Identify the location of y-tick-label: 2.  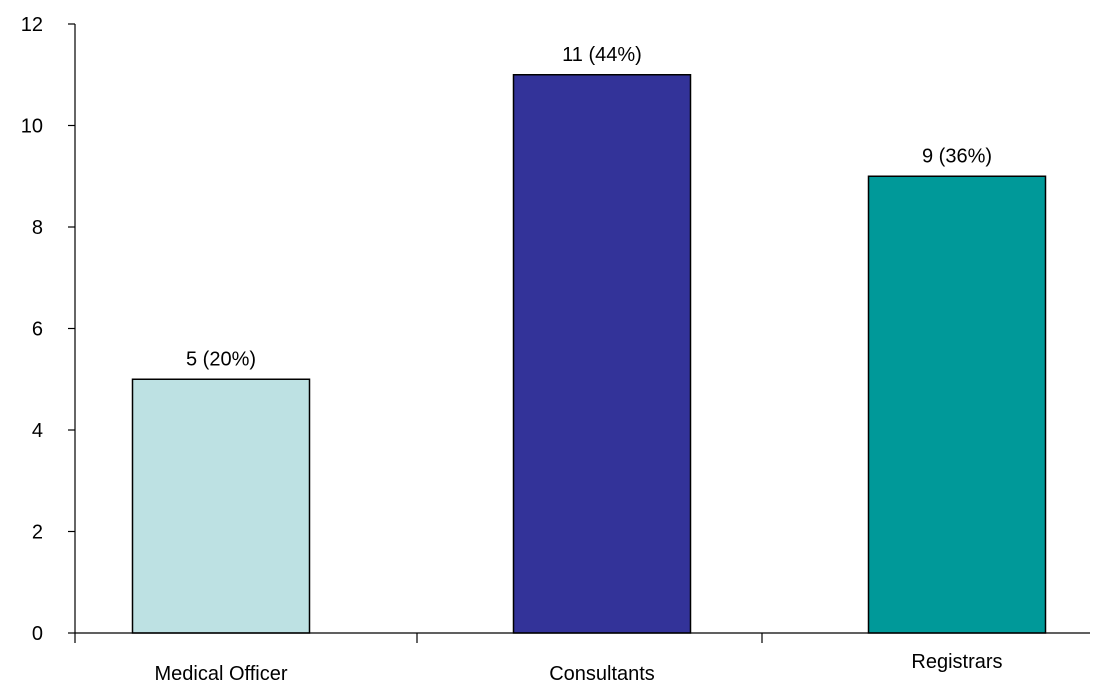
(37, 533).